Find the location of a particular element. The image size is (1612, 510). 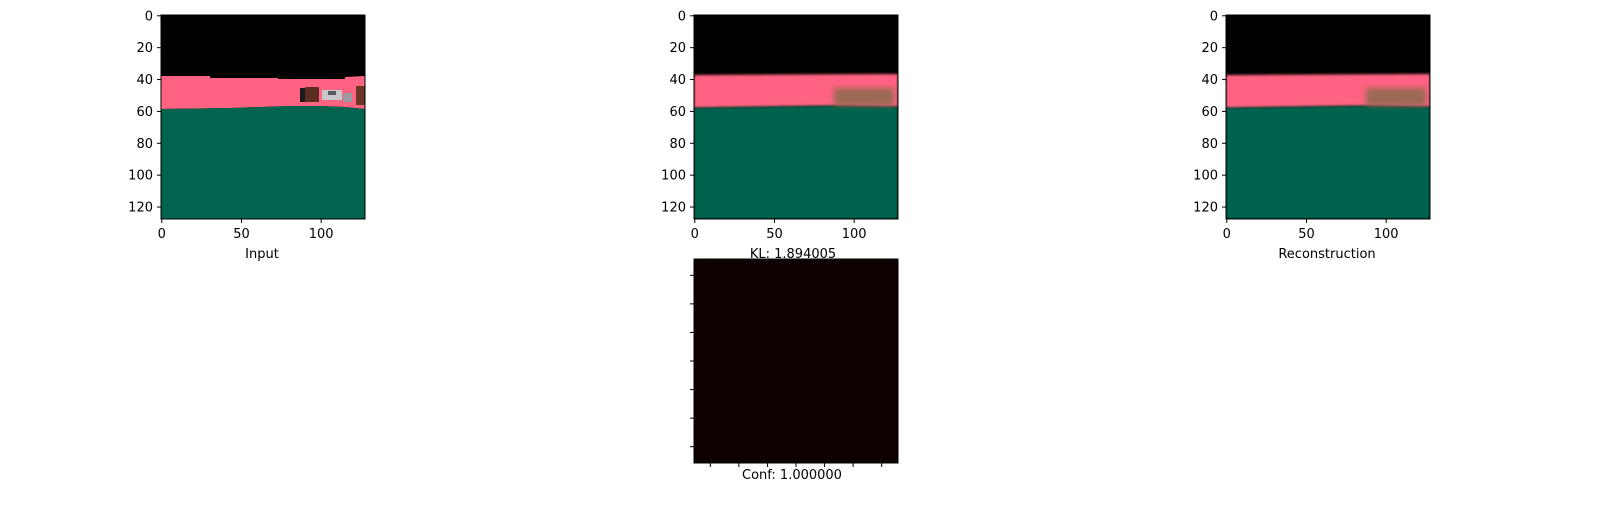

reconstruction-blur-patch is located at coordinates (1396, 97).